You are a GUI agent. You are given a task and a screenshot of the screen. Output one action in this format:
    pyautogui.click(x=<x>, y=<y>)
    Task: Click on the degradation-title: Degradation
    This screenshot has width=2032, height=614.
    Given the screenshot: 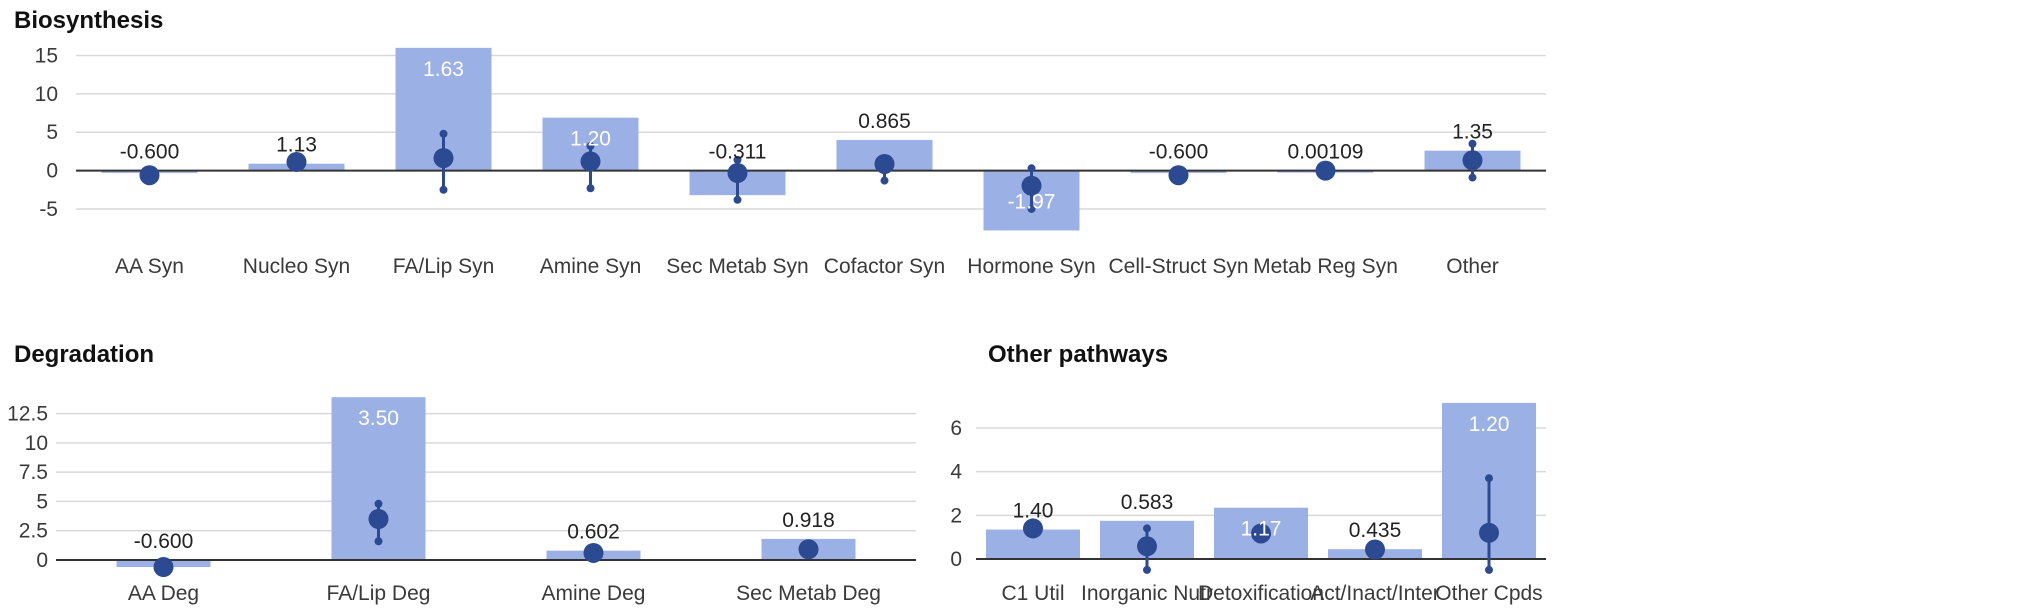 What is the action you would take?
    pyautogui.click(x=84, y=354)
    